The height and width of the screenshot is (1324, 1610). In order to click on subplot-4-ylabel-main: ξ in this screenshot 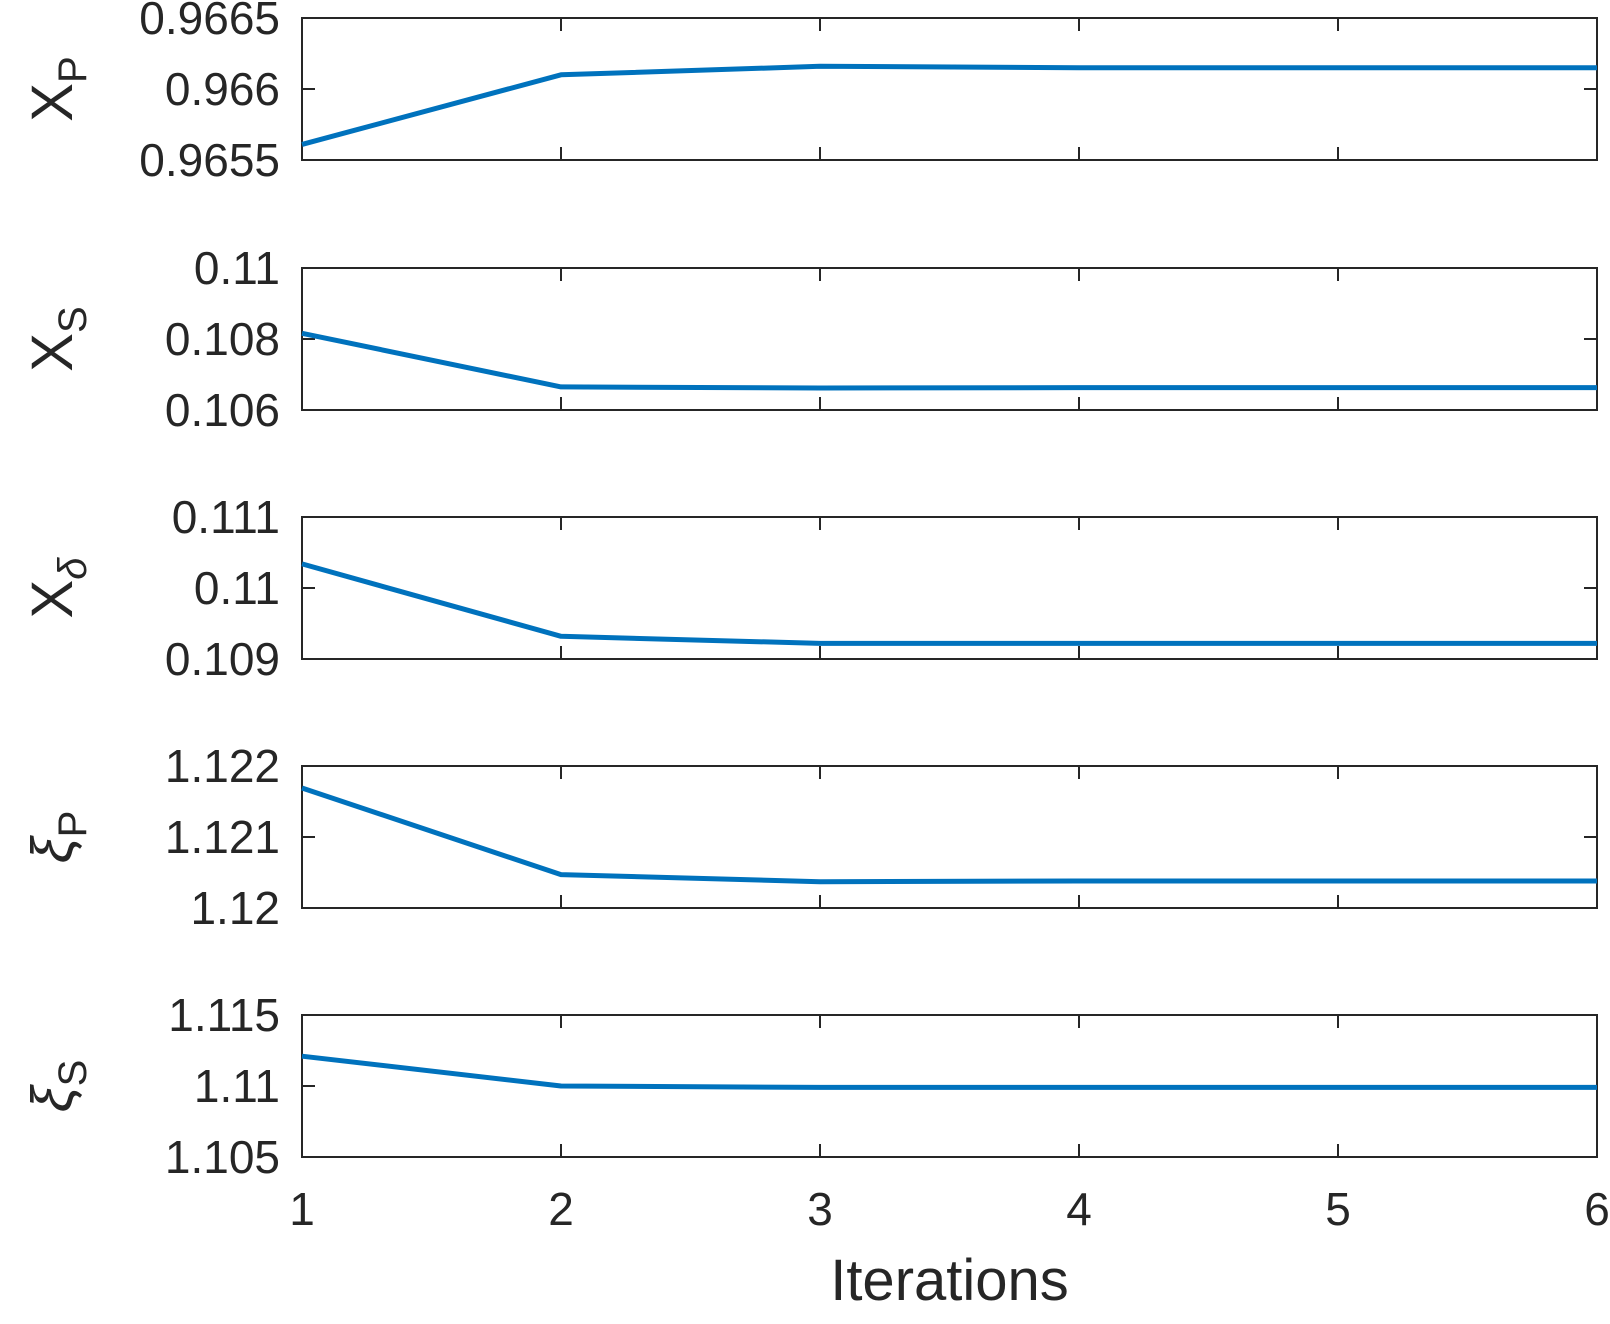, I will do `click(52, 848)`.